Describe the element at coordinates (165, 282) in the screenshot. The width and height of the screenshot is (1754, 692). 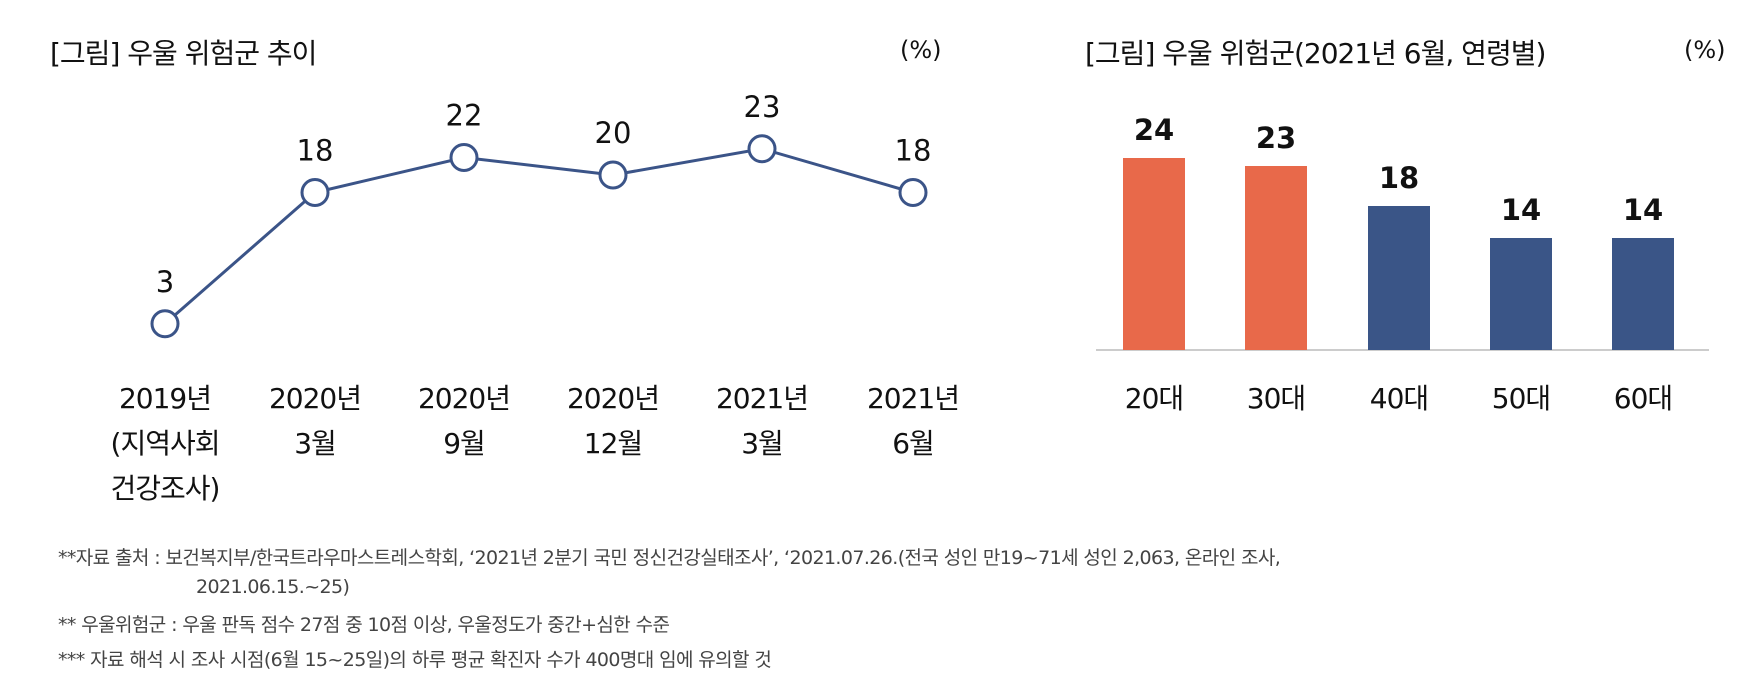
I see `data-label: 3` at that location.